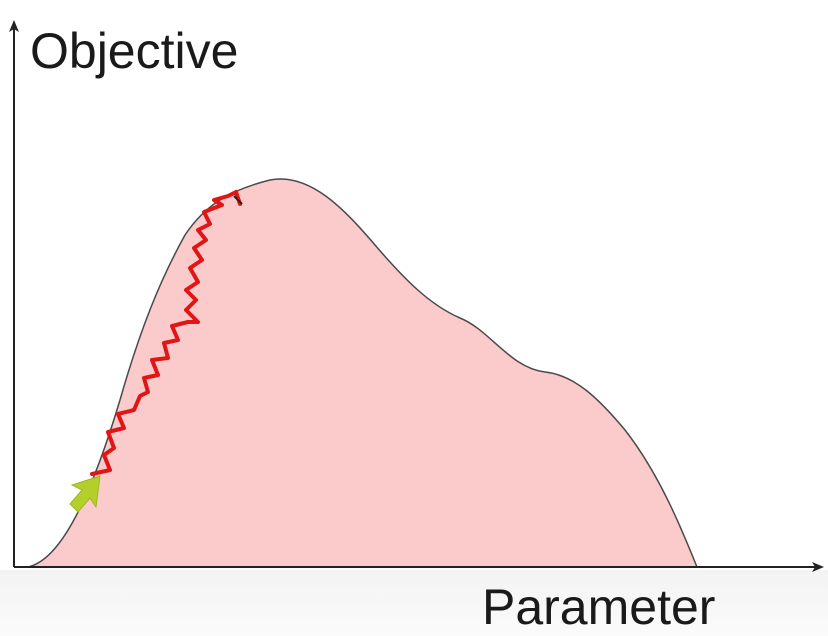  Describe the element at coordinates (238, 200) in the screenshot. I see `path-end-mark` at that location.